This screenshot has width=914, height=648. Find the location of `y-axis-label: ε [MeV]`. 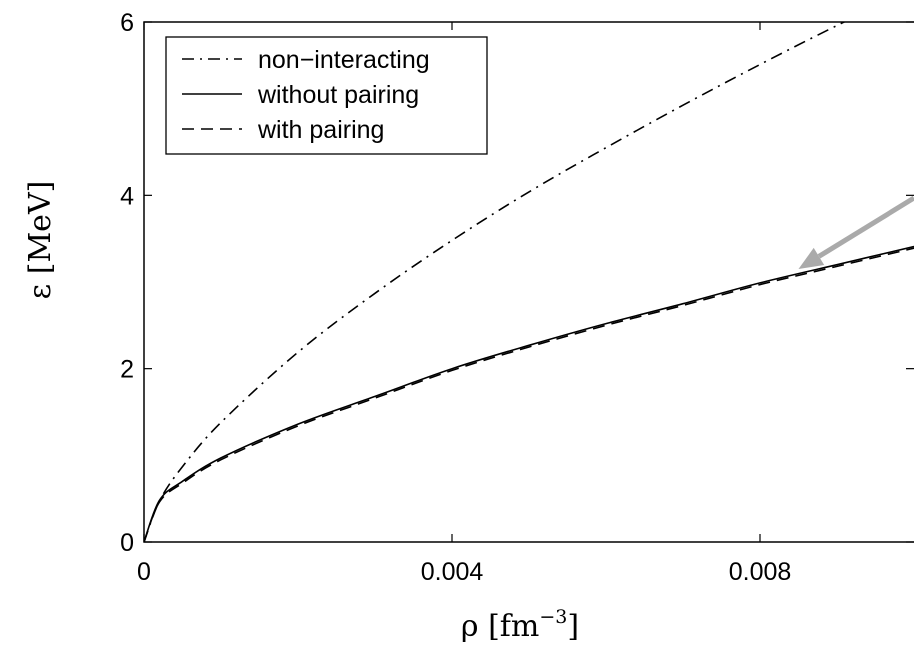

y-axis-label: ε [MeV] is located at coordinates (40, 240).